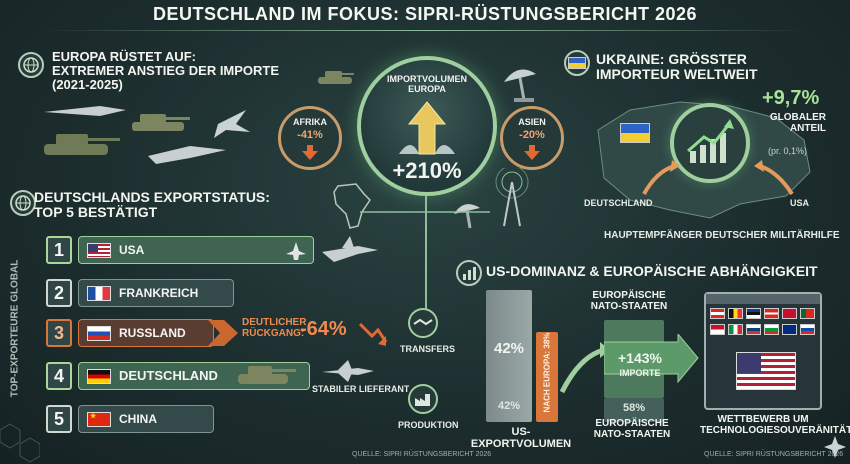 This screenshot has height=464, width=850. Describe the element at coordinates (520, 85) in the screenshot. I see `satellite-dish-icon` at that location.